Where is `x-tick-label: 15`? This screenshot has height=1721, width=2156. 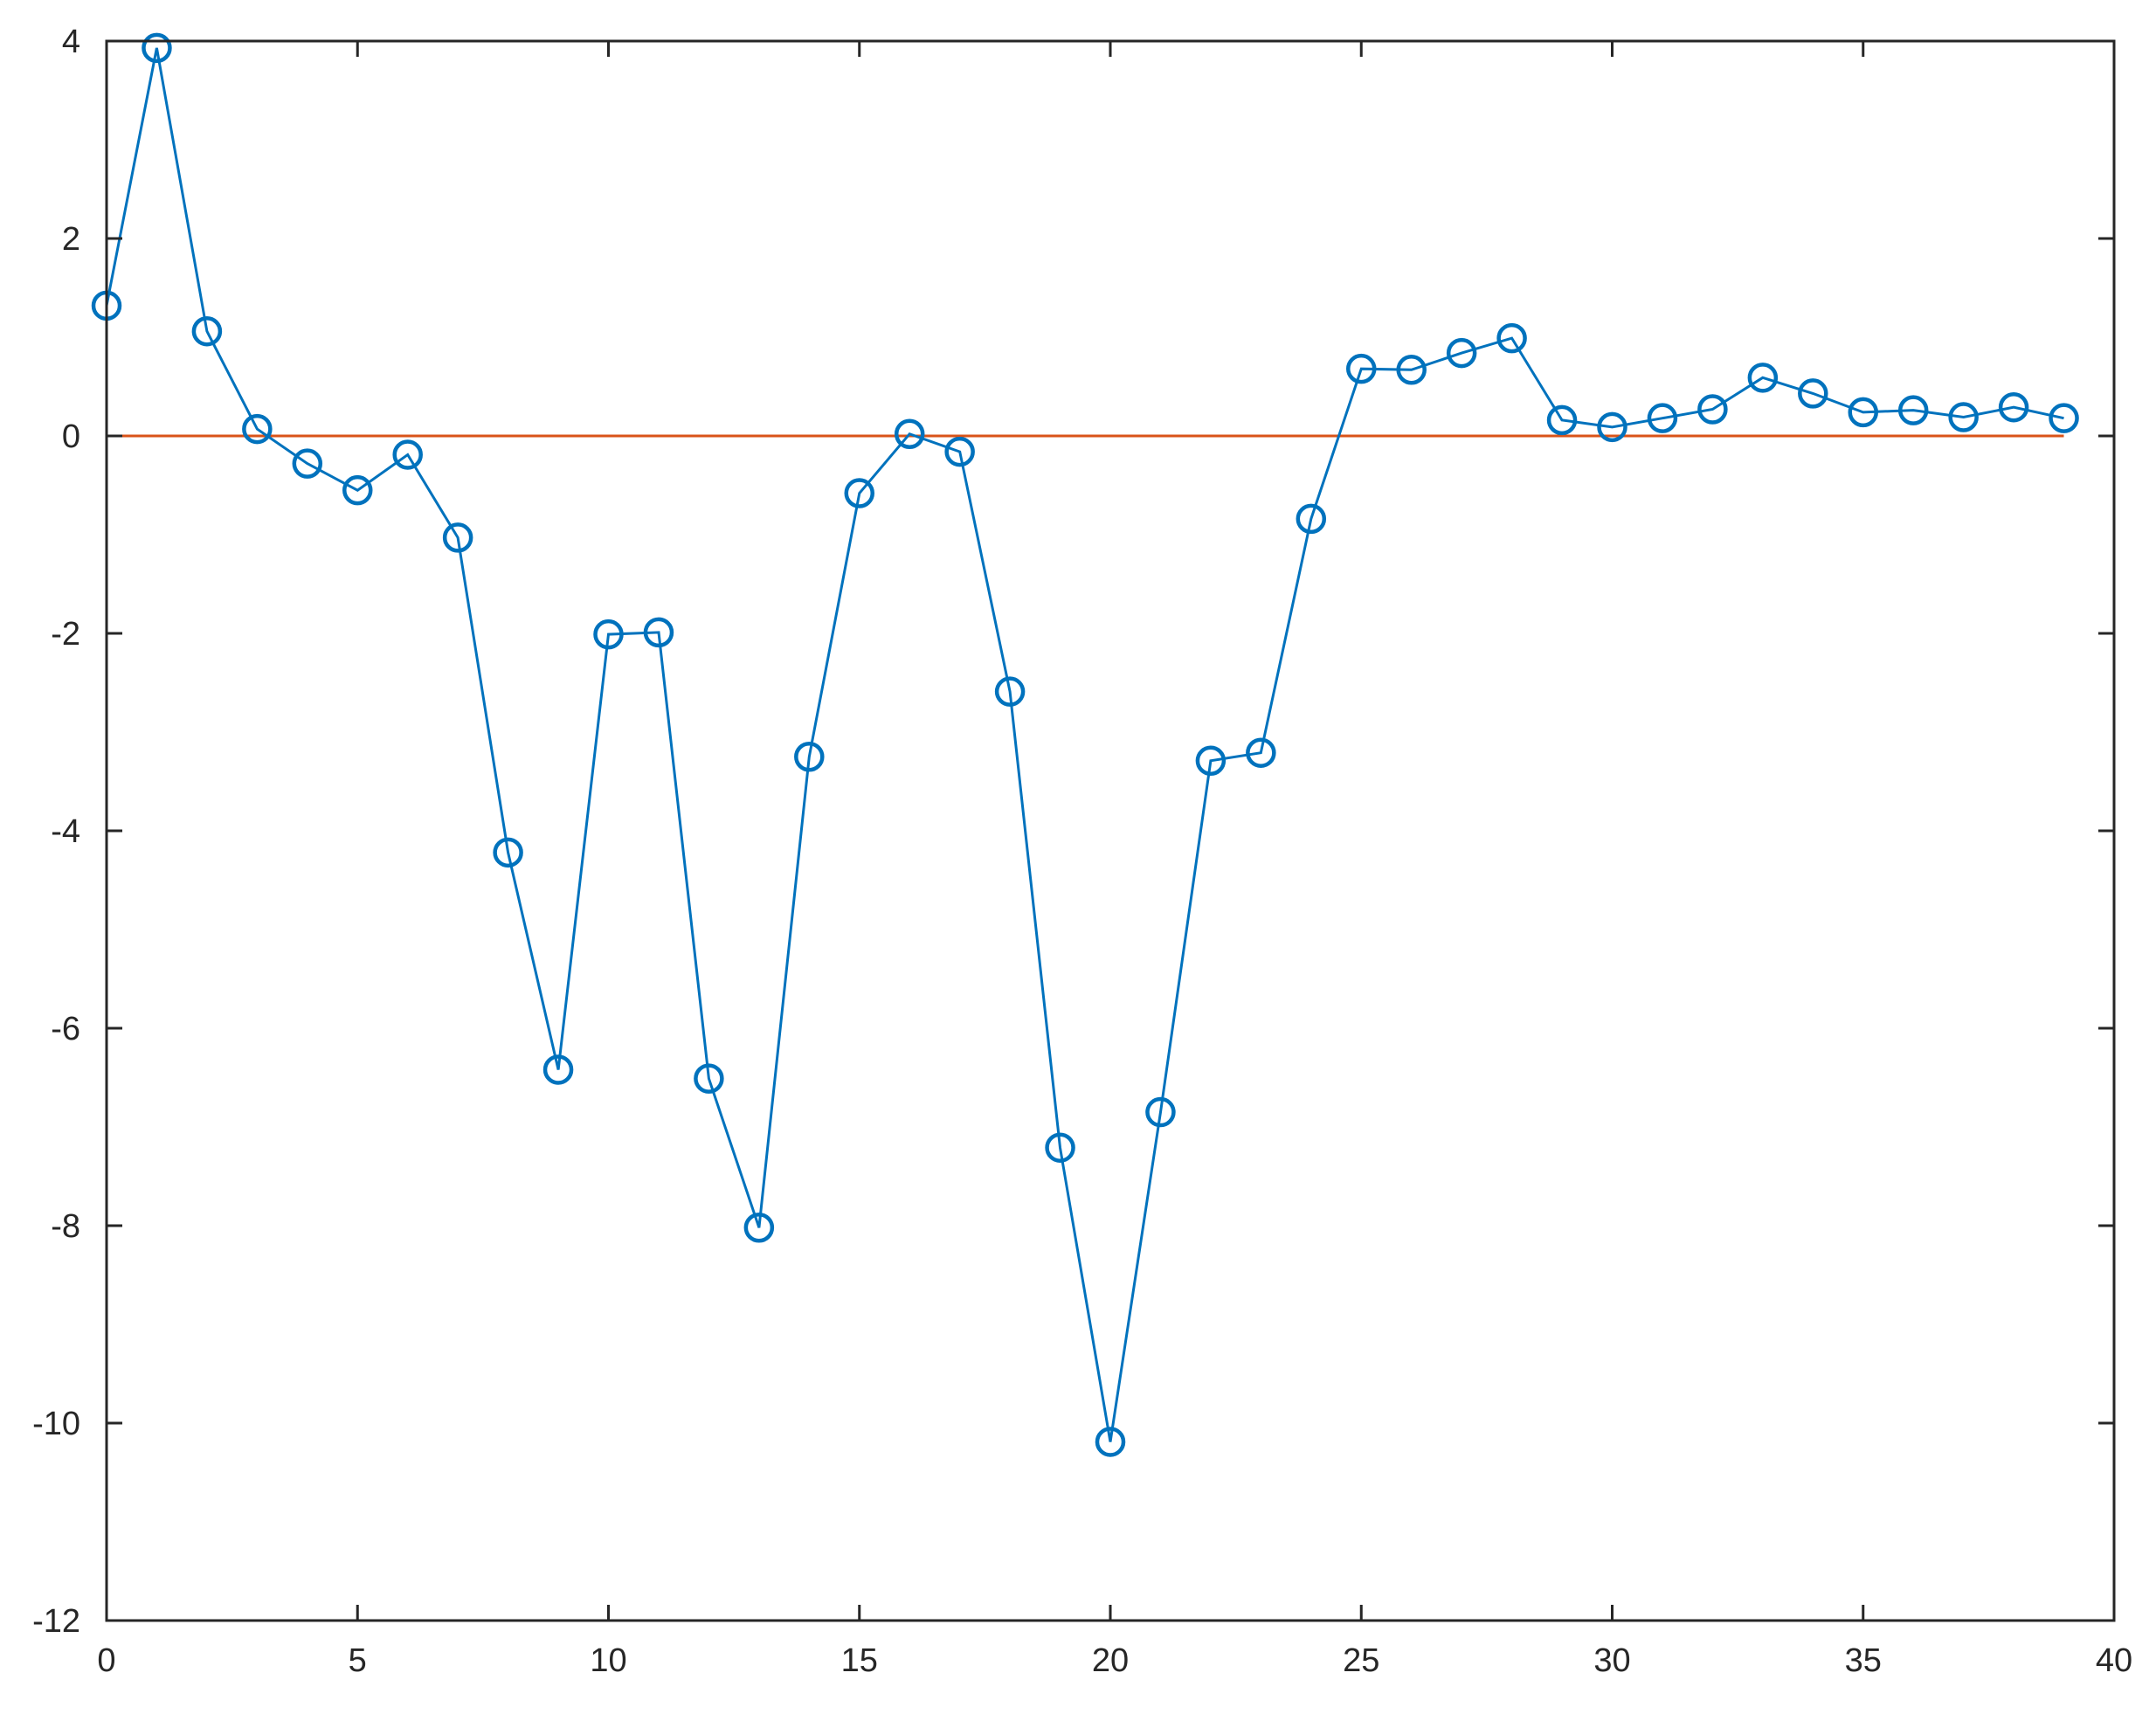 x-tick-label: 15 is located at coordinates (860, 1660).